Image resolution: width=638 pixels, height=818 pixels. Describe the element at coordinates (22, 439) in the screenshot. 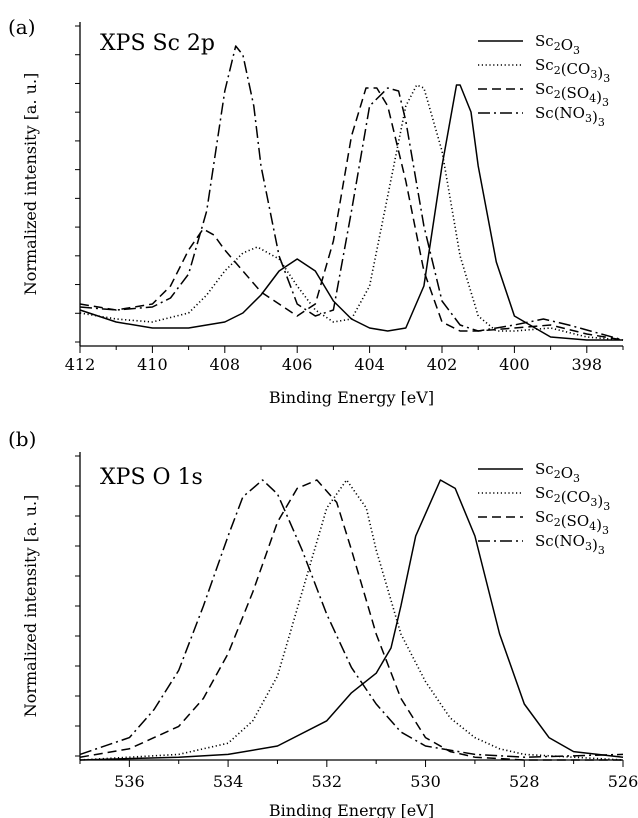

I see `panel-label: (b)` at that location.